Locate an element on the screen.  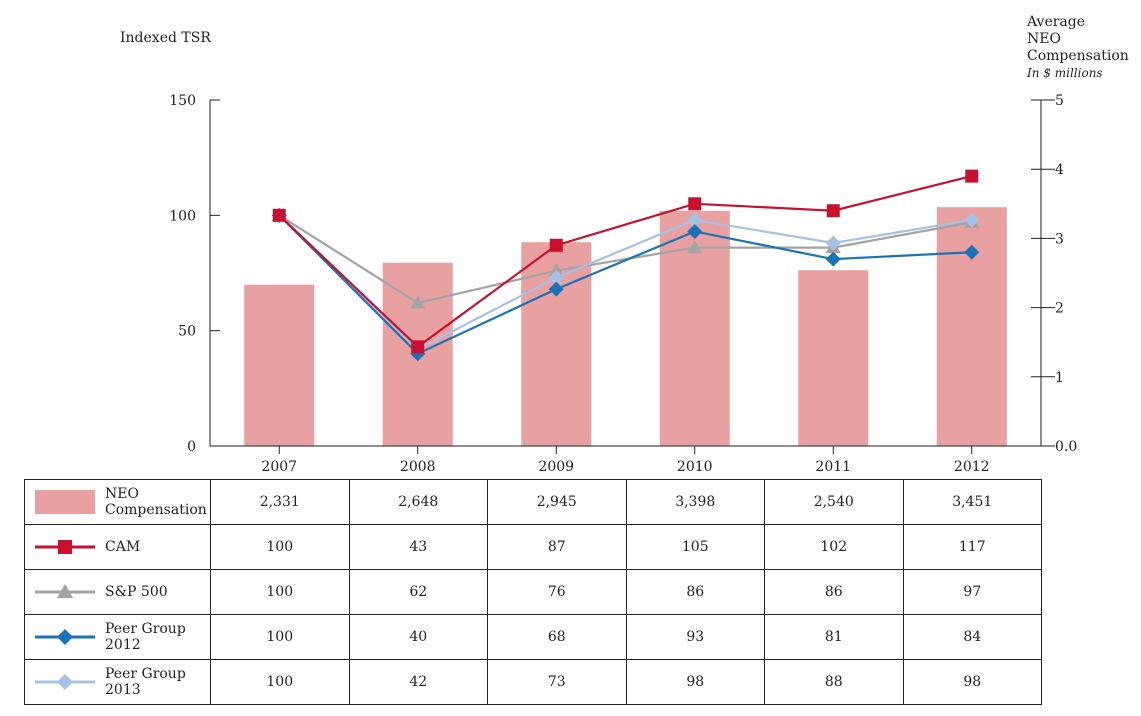
table-cell: 3,398 is located at coordinates (695, 502).